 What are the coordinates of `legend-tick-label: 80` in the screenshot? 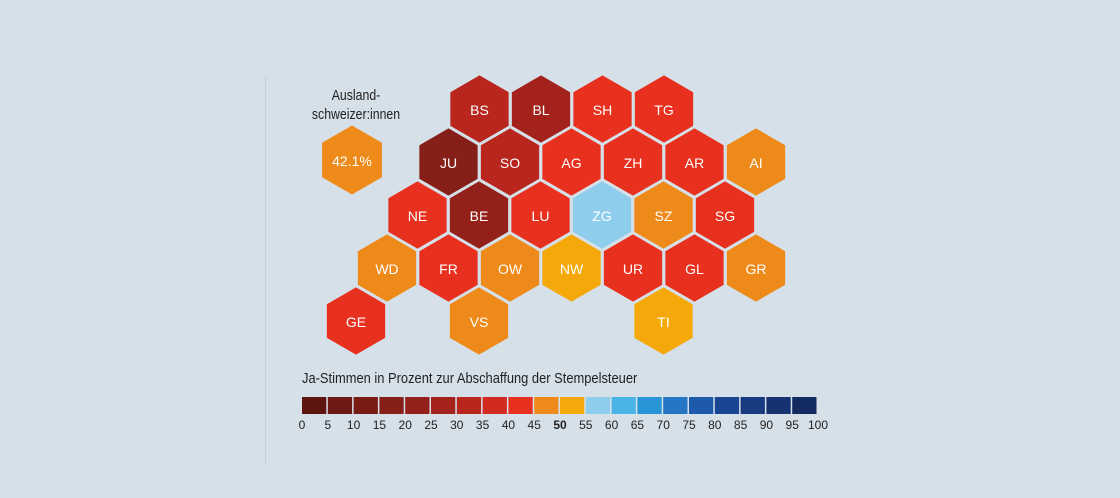 It's located at (715, 425).